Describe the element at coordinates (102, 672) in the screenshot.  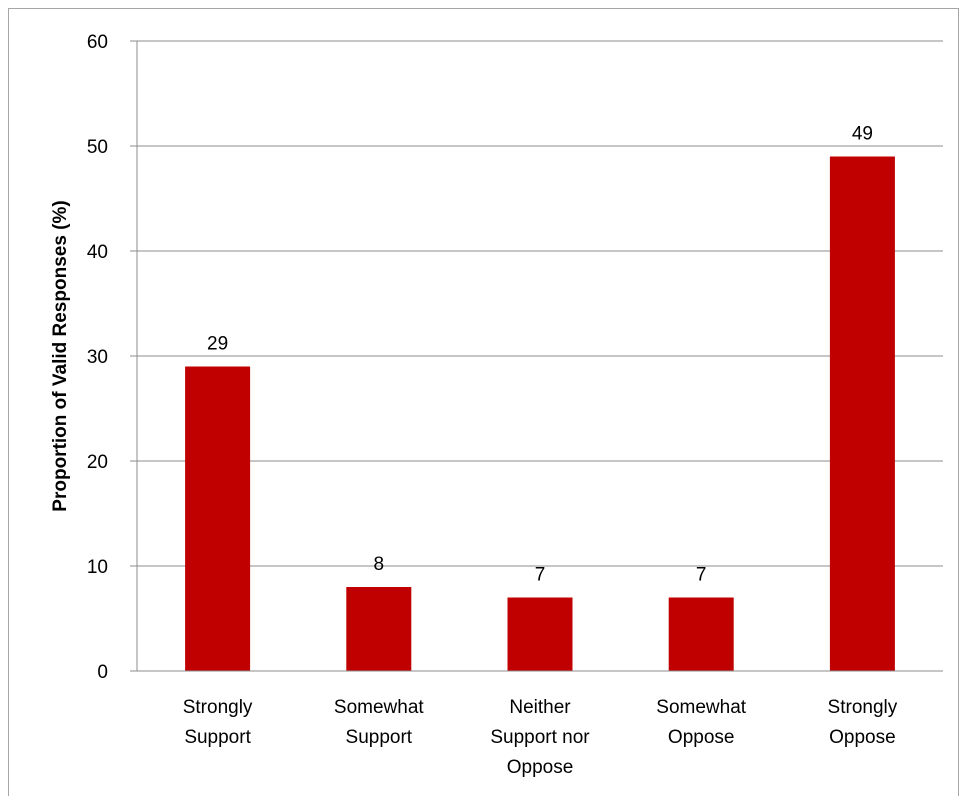
I see `y-tick-label: 0` at that location.